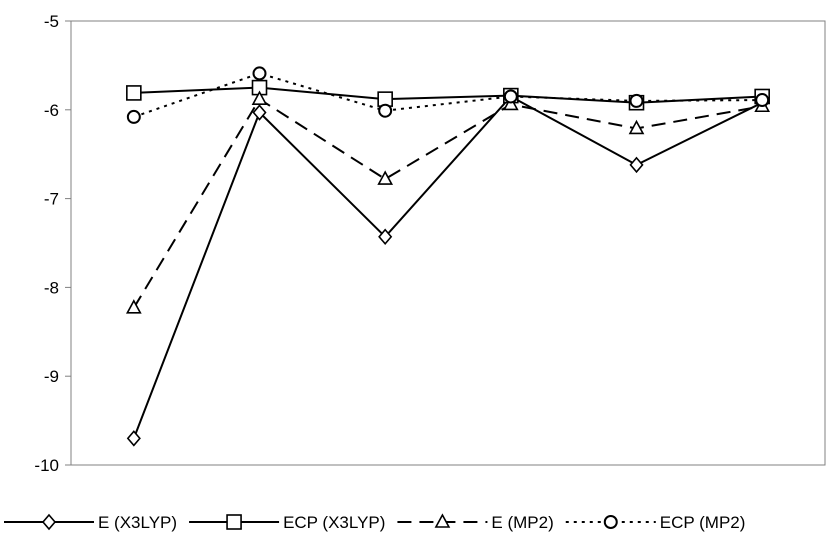 The height and width of the screenshot is (536, 840). What do you see at coordinates (137, 522) in the screenshot?
I see `legend-label: E (X3LYP)` at bounding box center [137, 522].